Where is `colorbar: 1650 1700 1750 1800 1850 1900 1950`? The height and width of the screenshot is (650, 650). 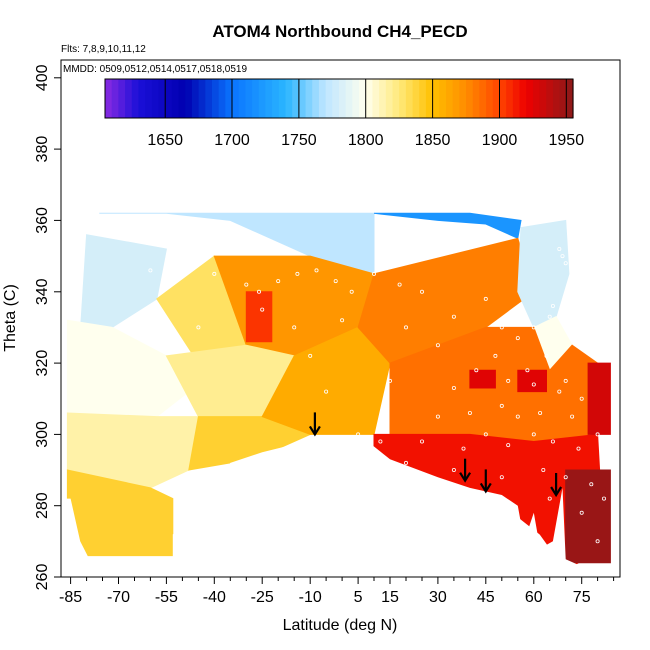 colorbar: 1650 1700 1750 1800 1850 1900 1950 is located at coordinates (344, 113).